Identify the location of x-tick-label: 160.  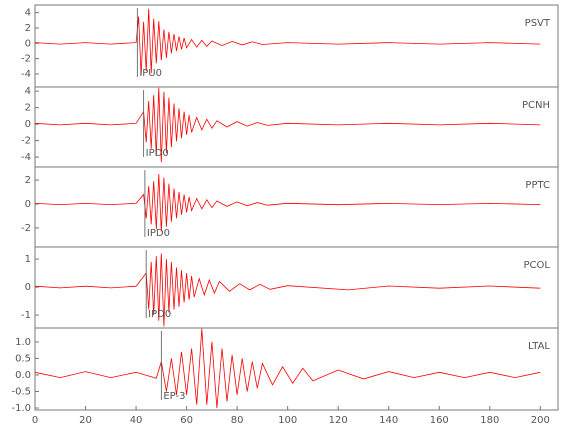
(439, 420).